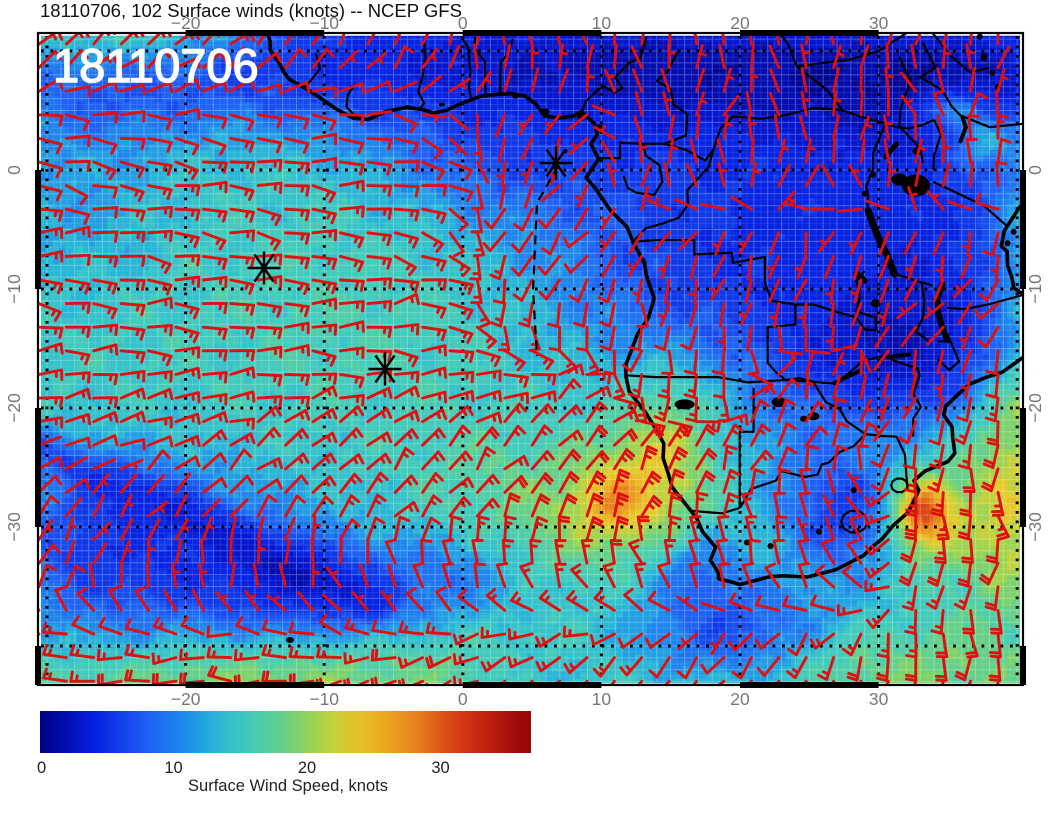 The image size is (1056, 816). I want to click on svg-text: Surface Wind Speed, knots, so click(288, 786).